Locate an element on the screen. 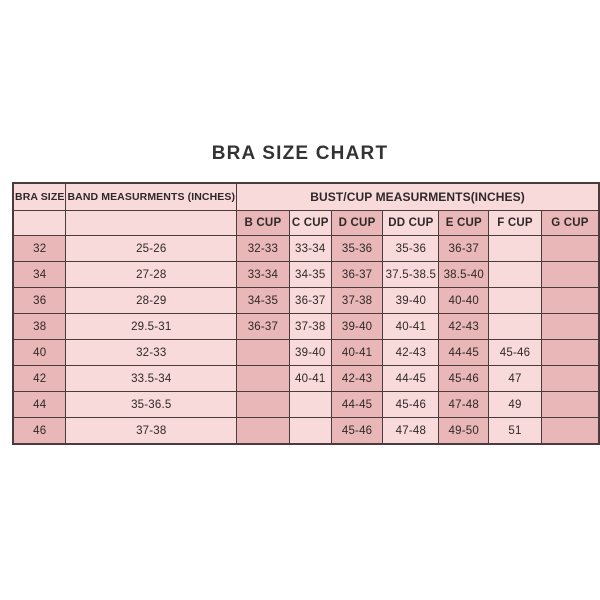  cup-header-f: F CUP is located at coordinates (515, 223).